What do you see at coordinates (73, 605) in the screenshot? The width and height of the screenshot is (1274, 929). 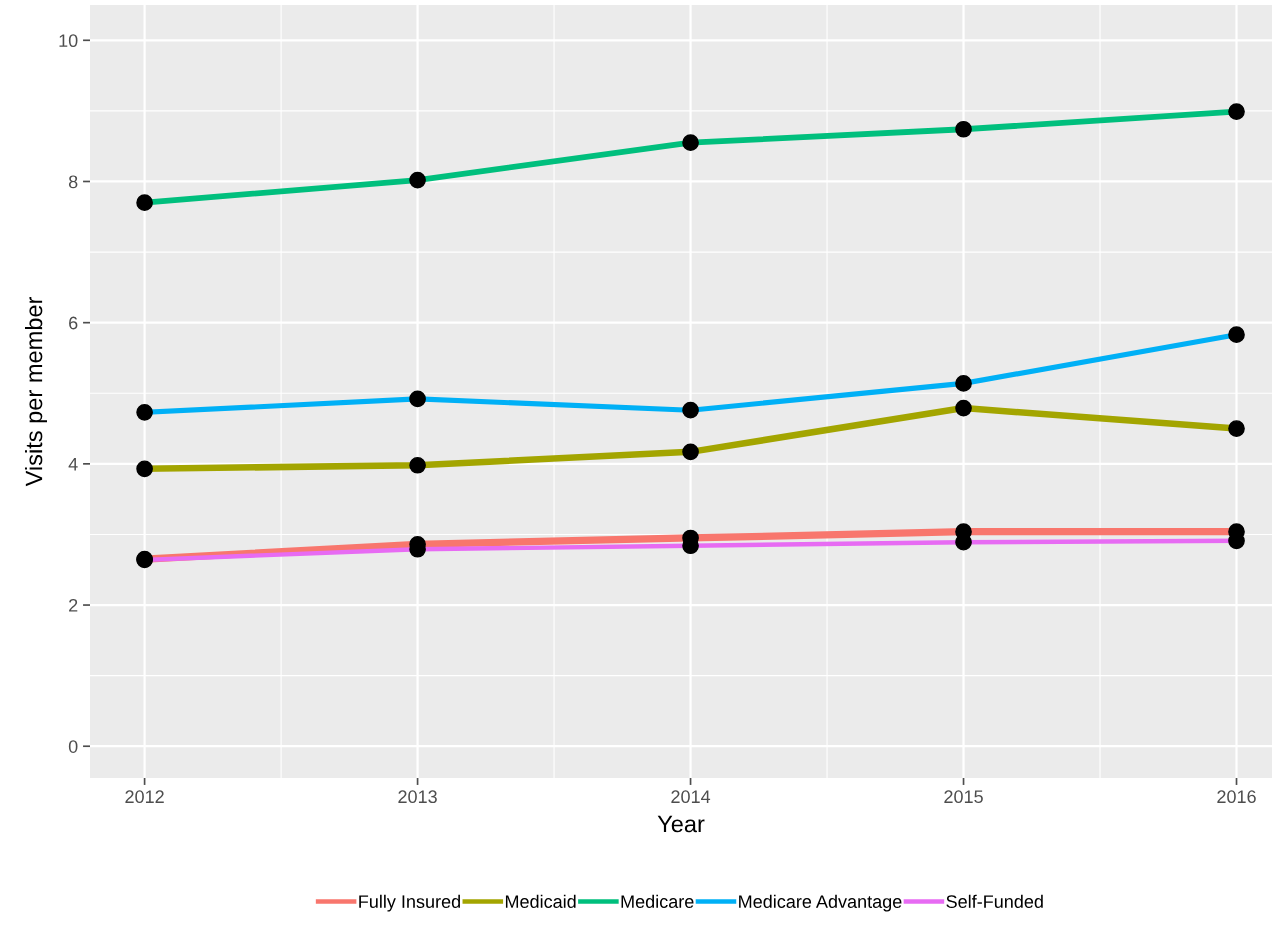 I see `y-tick-label: 2` at bounding box center [73, 605].